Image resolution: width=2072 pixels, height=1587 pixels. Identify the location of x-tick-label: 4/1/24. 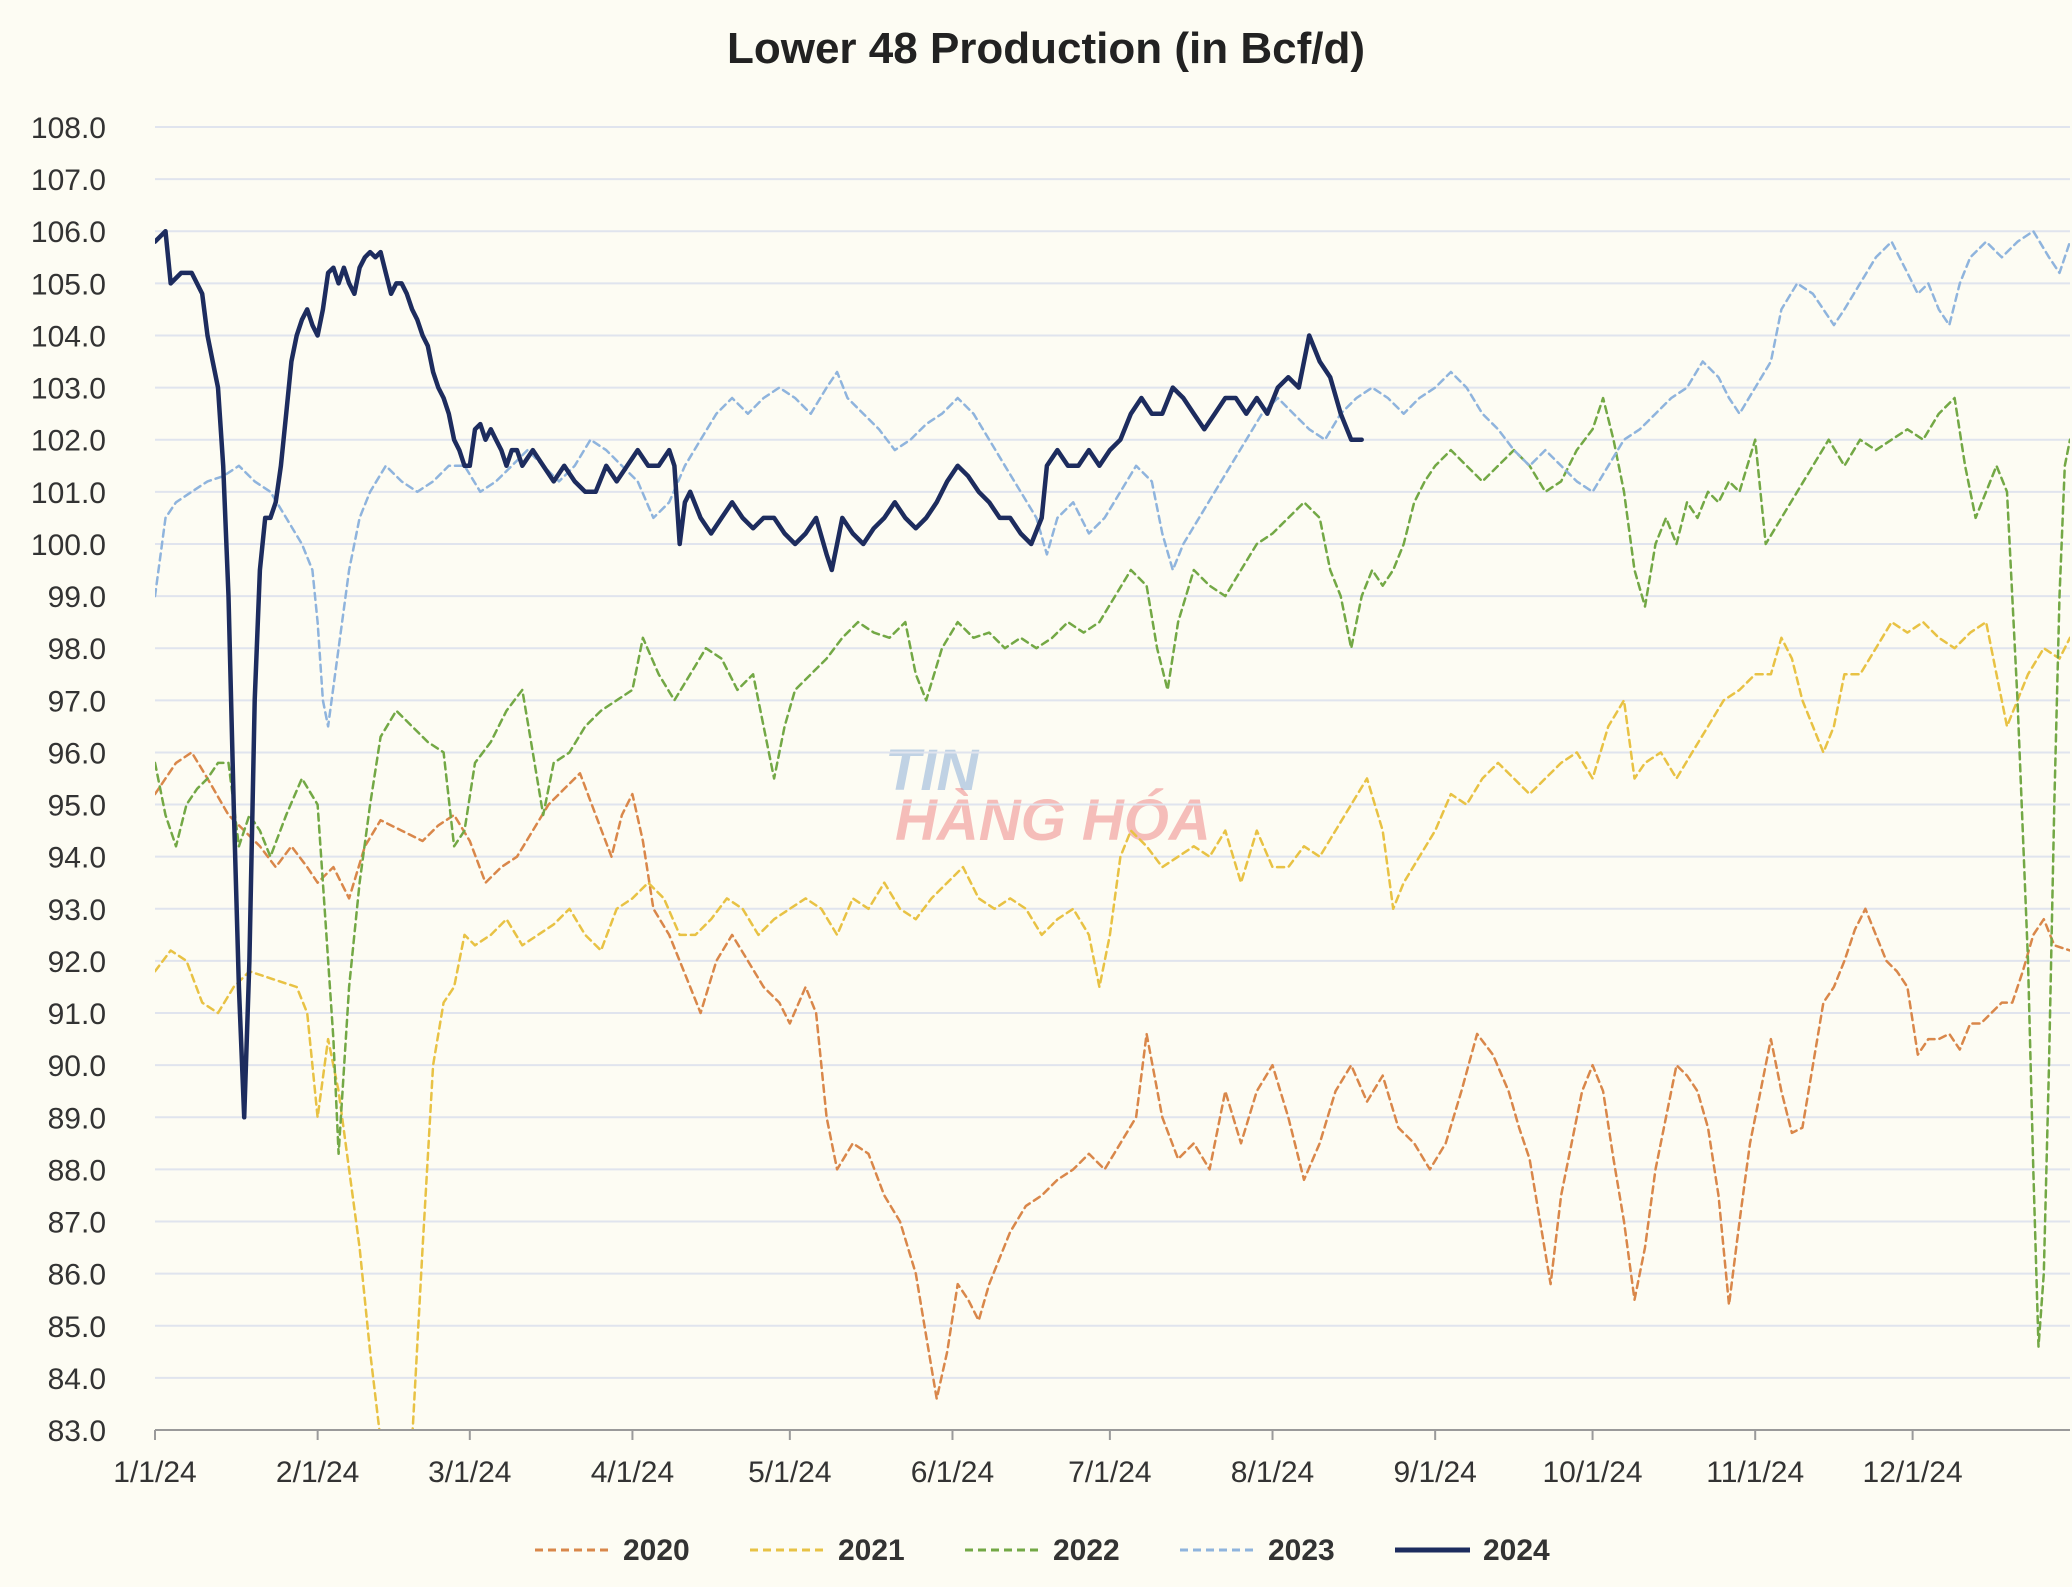
(632, 1472).